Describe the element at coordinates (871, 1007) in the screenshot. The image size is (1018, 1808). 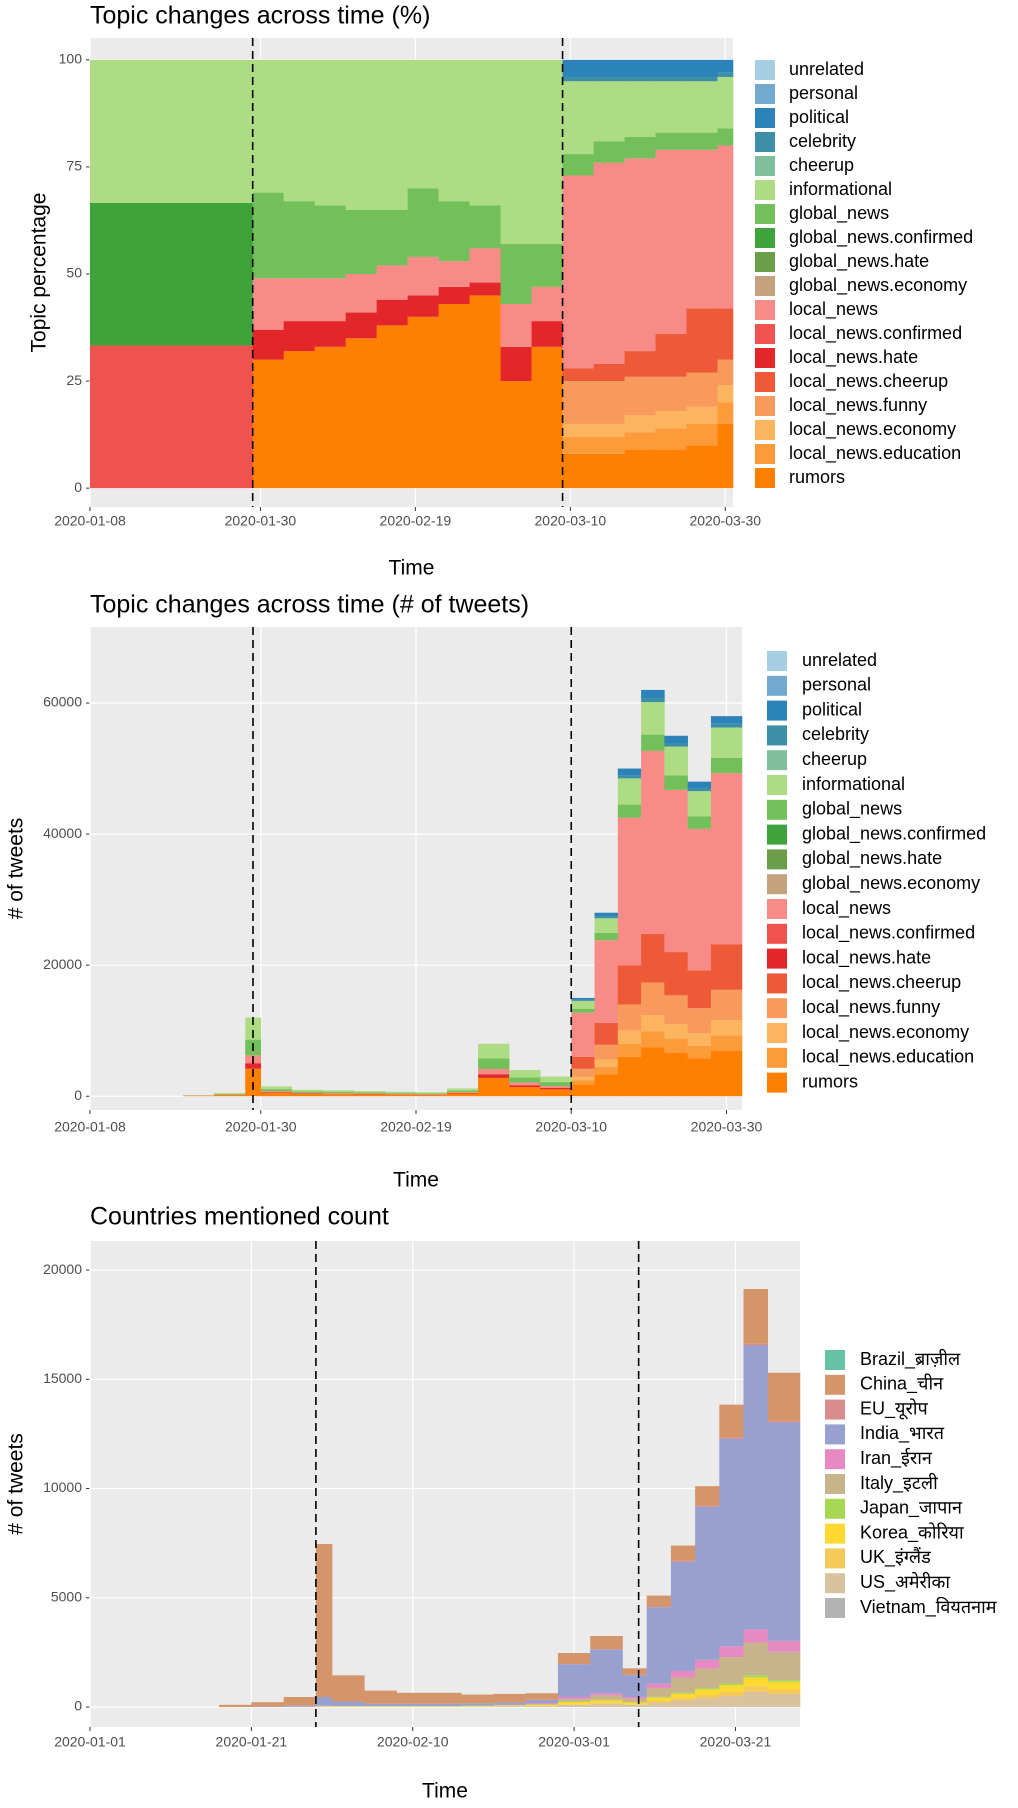
I see `legend-label: local_news.funny` at that location.